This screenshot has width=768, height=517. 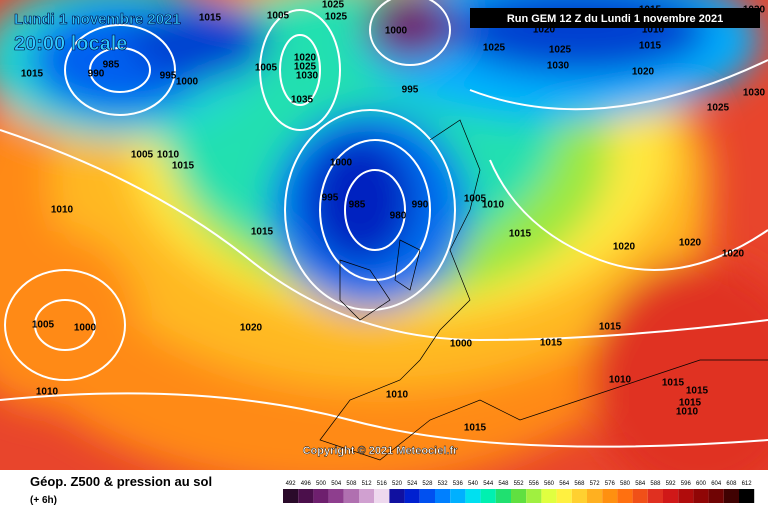 What do you see at coordinates (291, 484) in the screenshot?
I see `scale-label: 492` at bounding box center [291, 484].